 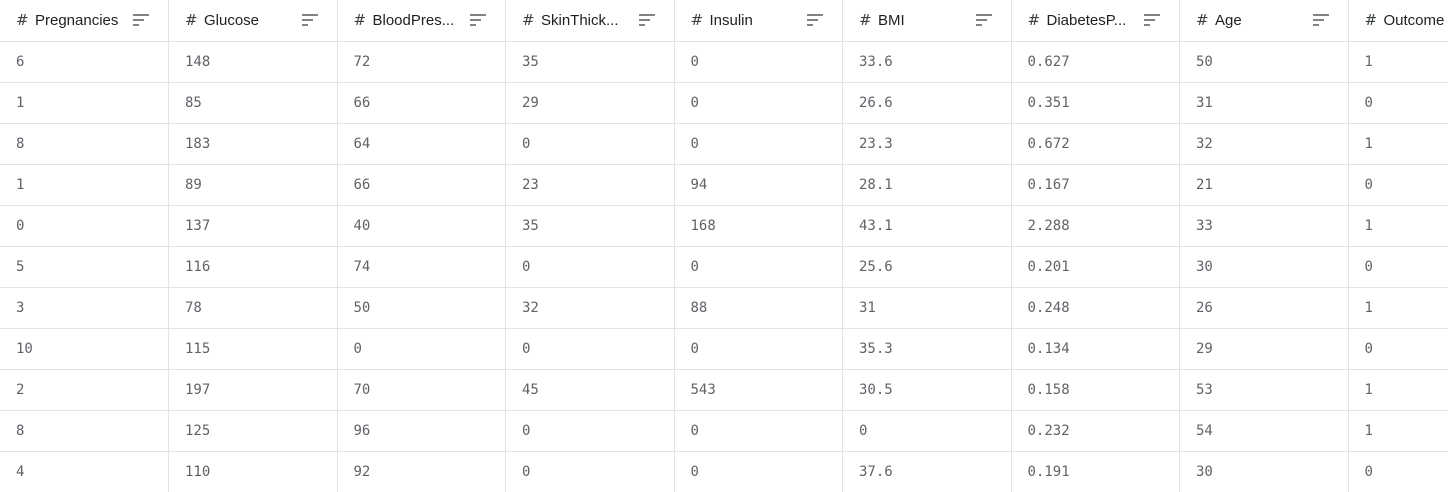 What do you see at coordinates (421, 267) in the screenshot?
I see `table-cell: 74` at bounding box center [421, 267].